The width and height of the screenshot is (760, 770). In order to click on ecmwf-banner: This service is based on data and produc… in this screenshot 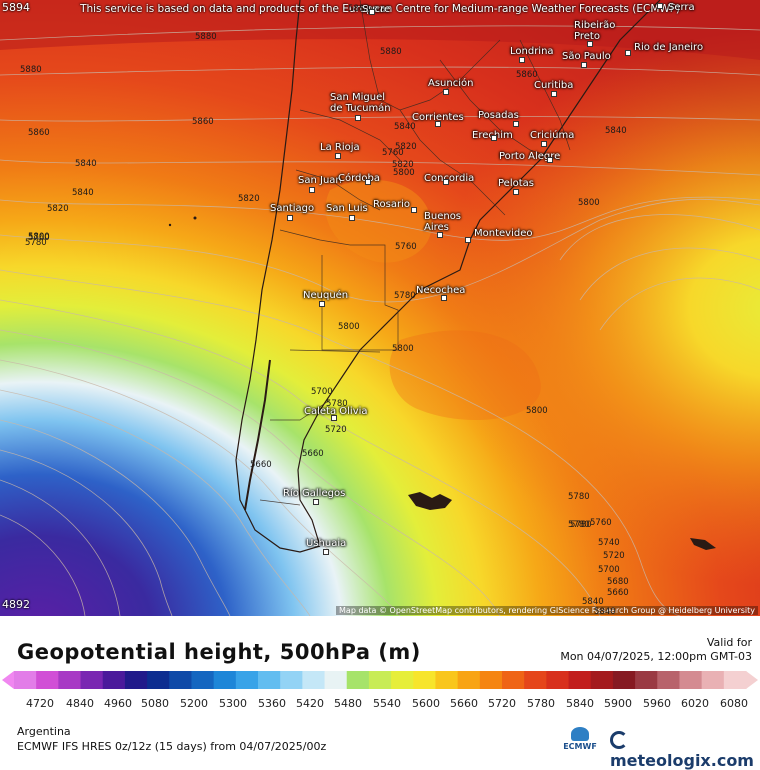, I will do `click(380, 9)`.